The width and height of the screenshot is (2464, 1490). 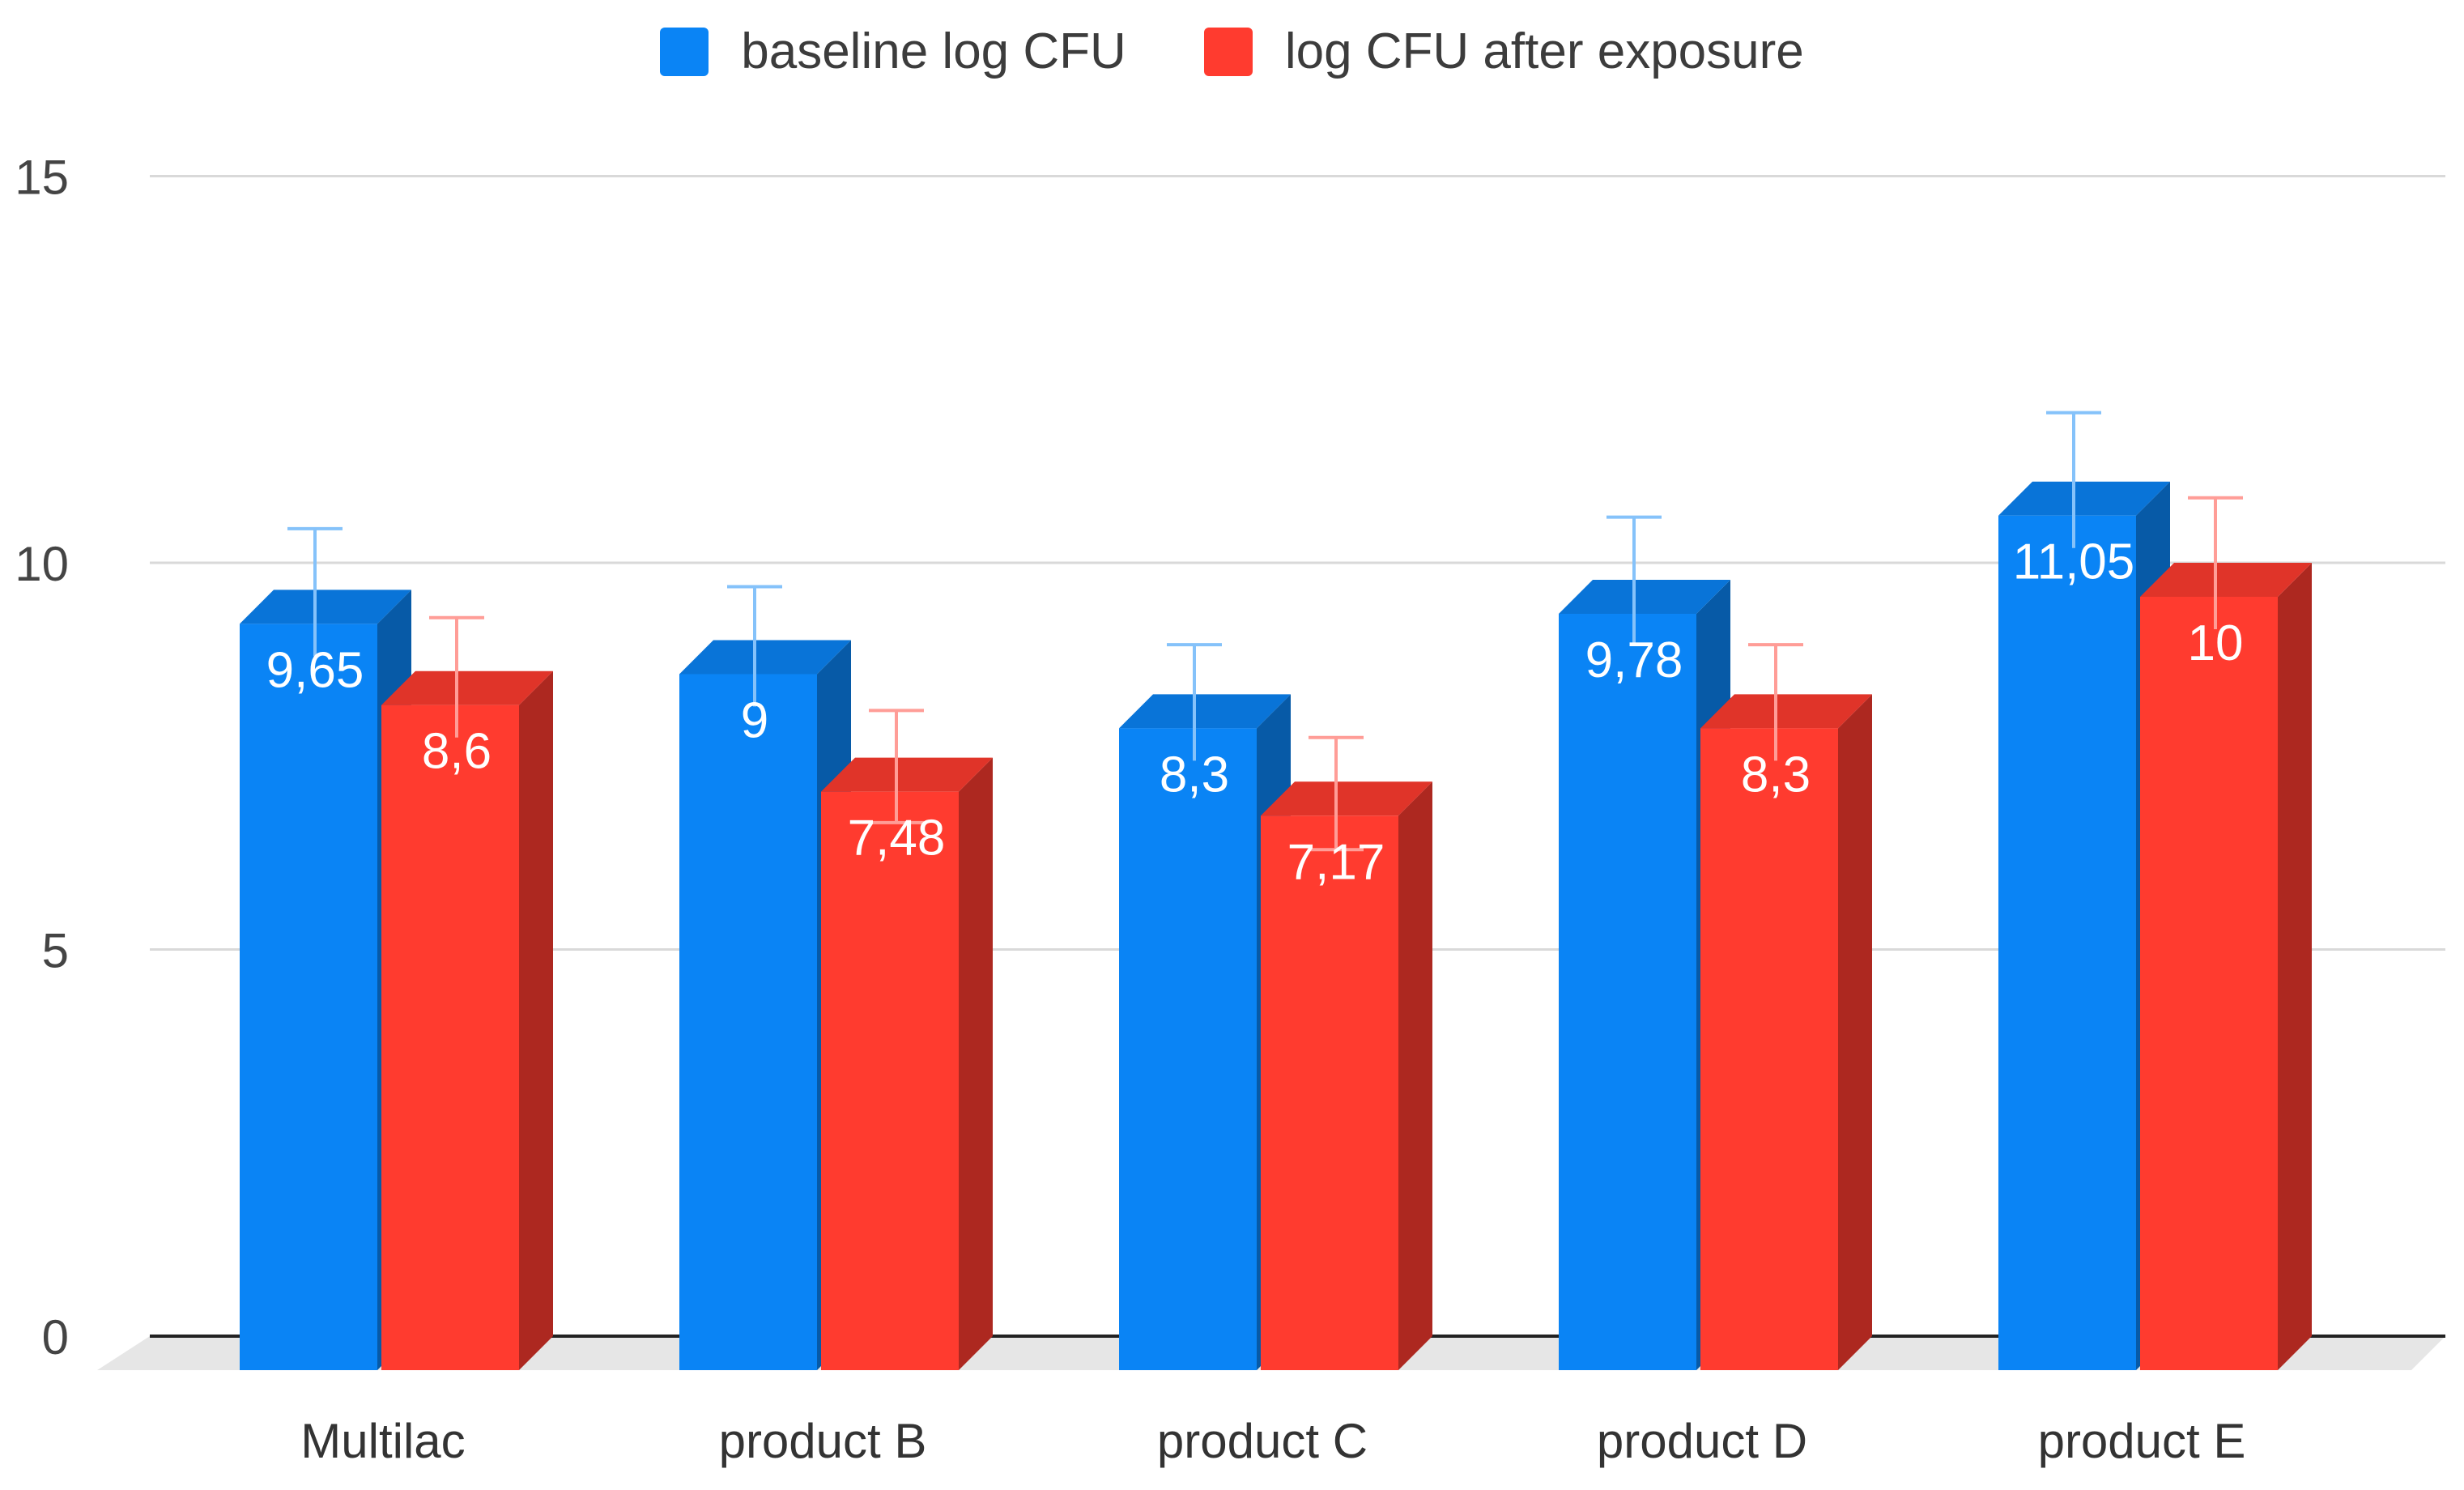 I want to click on data-label: 9,78, so click(x=1634, y=660).